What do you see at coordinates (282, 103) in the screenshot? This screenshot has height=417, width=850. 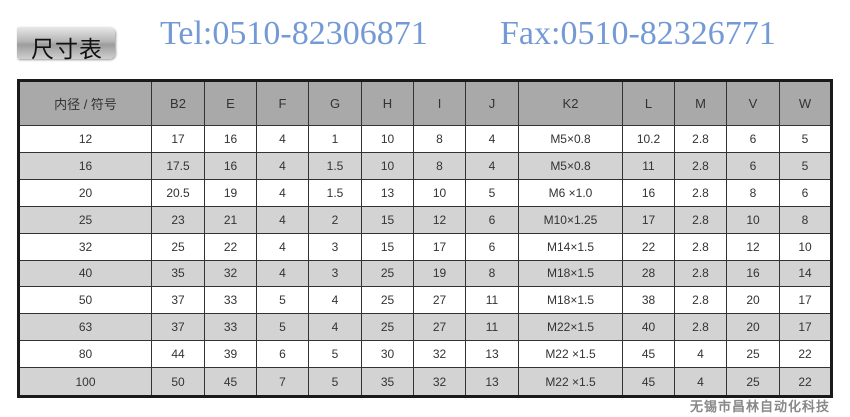 I see `column-header: F` at bounding box center [282, 103].